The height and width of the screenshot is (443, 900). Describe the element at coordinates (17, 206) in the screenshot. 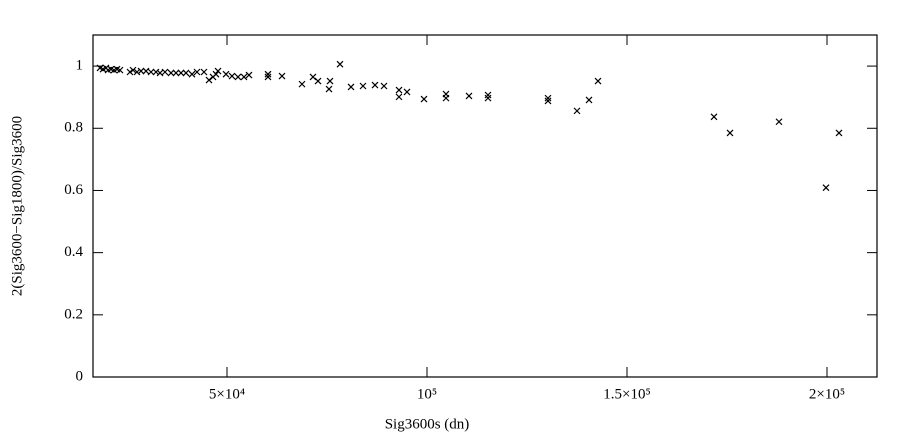

I see `y-axis-title: 2(Sig3600−Sig1800)/Sig3600` at that location.